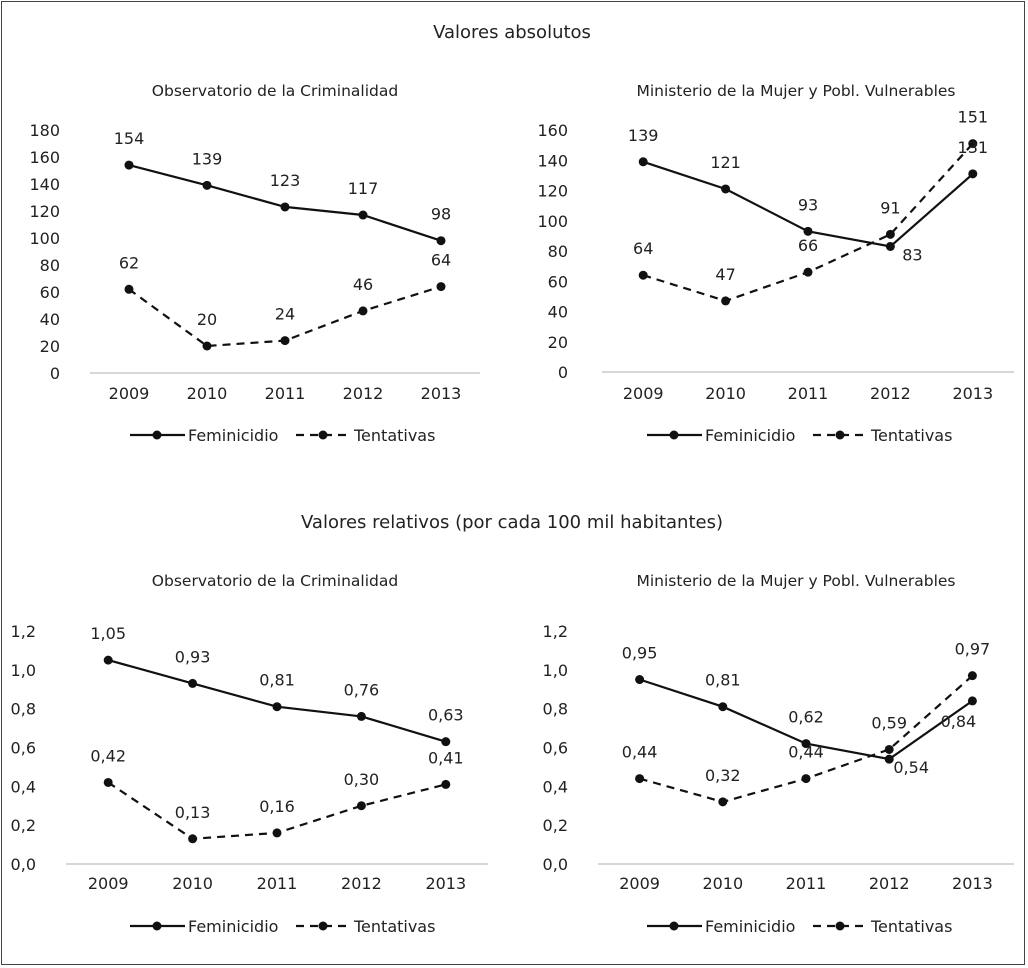 The image size is (1028, 968). What do you see at coordinates (639, 883) in the screenshot?
I see `chart-4-xtick-label: 2009` at bounding box center [639, 883].